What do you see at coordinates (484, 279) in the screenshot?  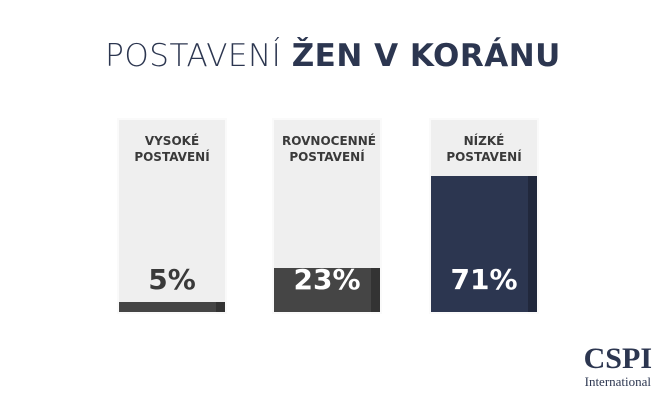 I see `value-label: 71%` at bounding box center [484, 279].